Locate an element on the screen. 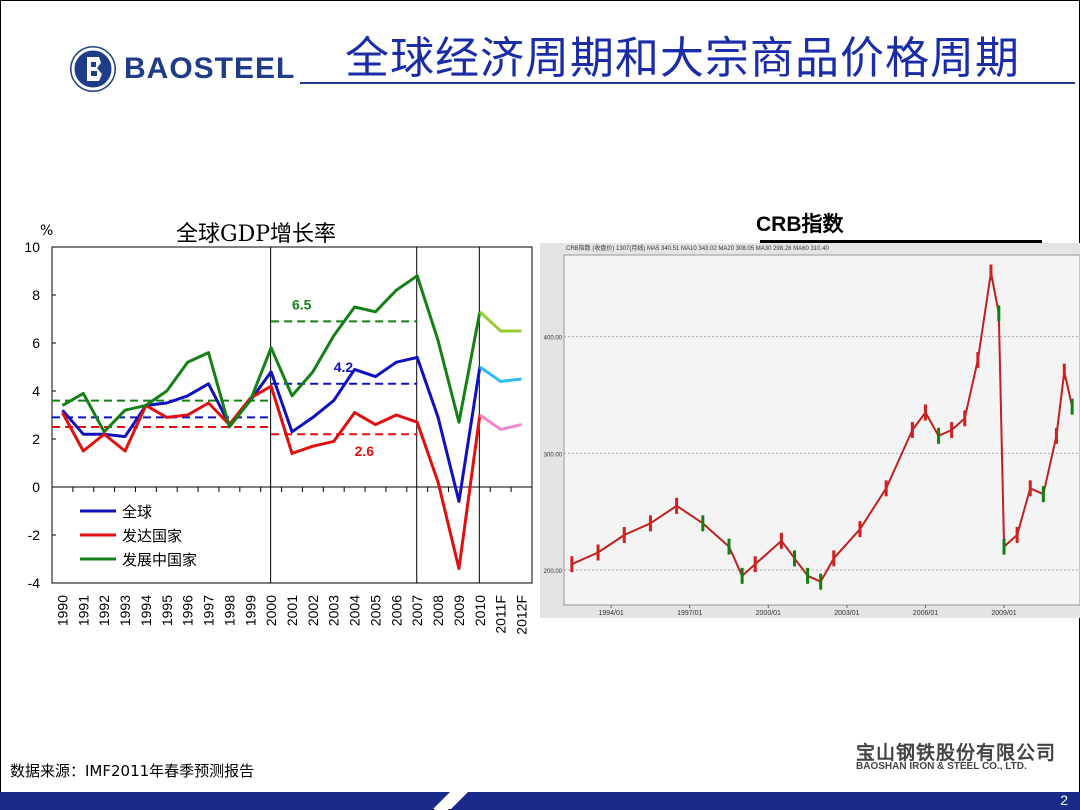  gdp-x-tick-label: 2001 is located at coordinates (292, 610).